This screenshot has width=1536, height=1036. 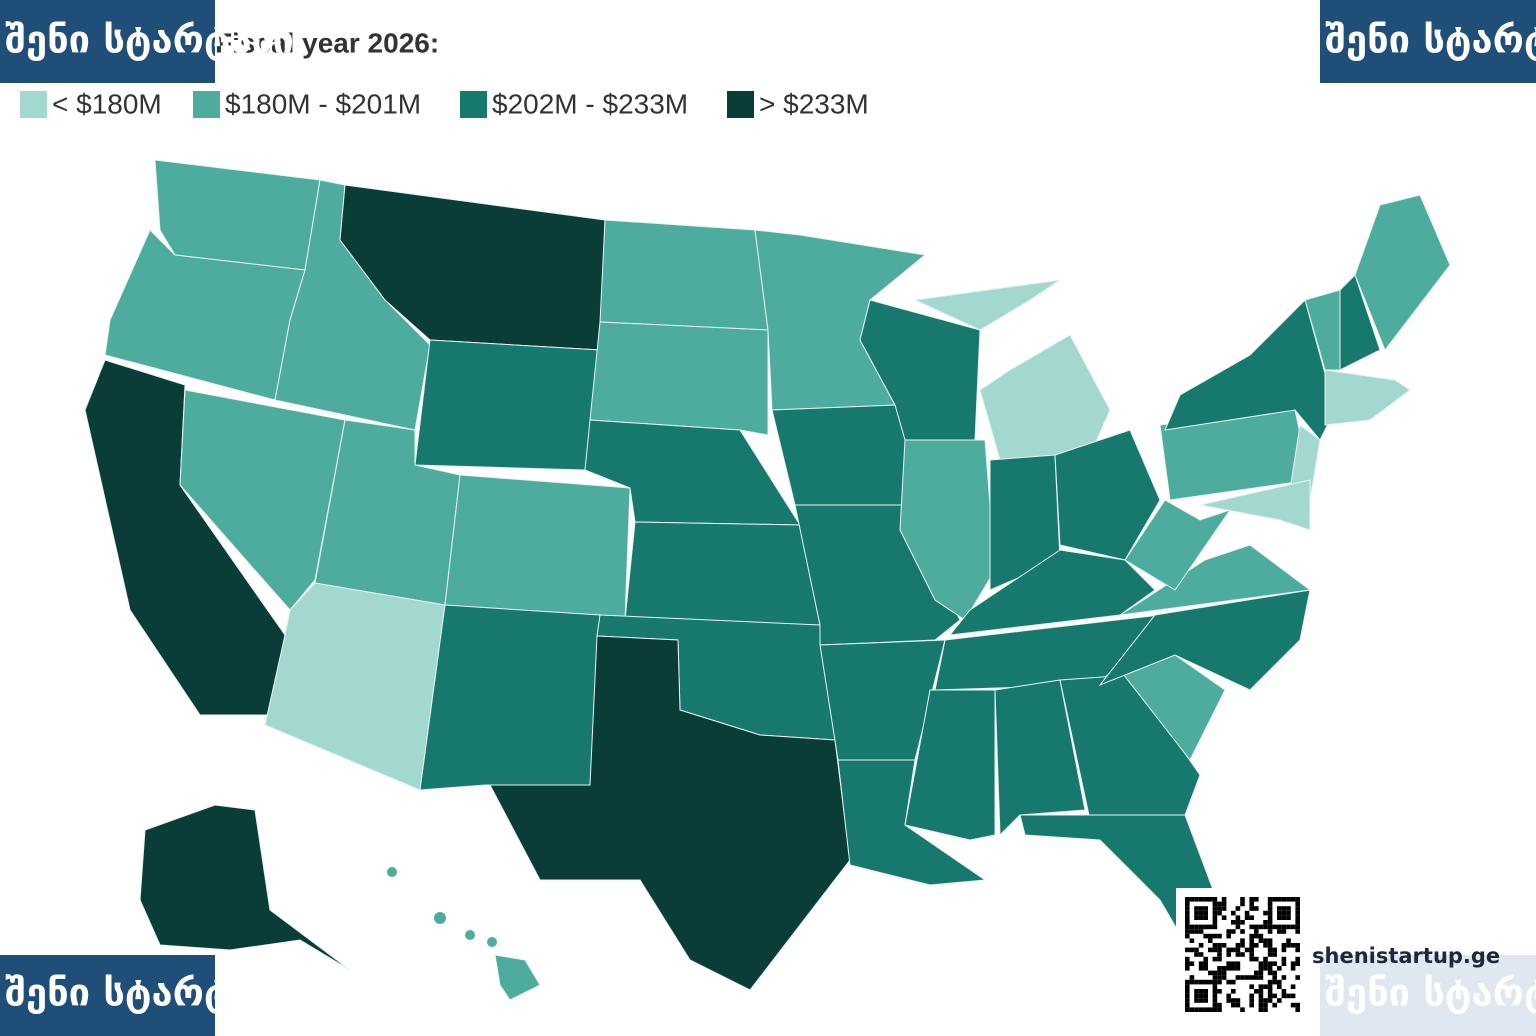 What do you see at coordinates (149, 993) in the screenshot?
I see `banner-text: შენი სტარტაპი` at bounding box center [149, 993].